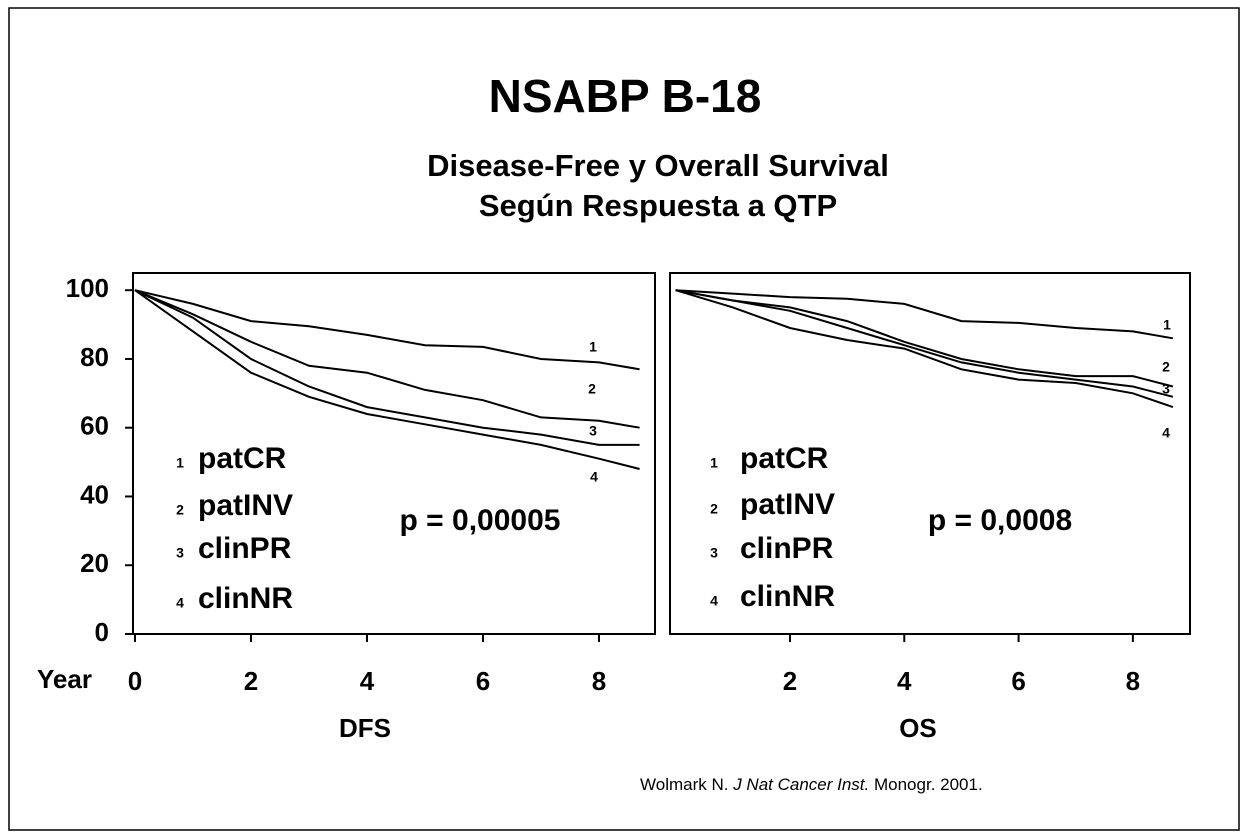 The image size is (1248, 838). Describe the element at coordinates (94, 357) in the screenshot. I see `y-tick-label: 80` at that location.